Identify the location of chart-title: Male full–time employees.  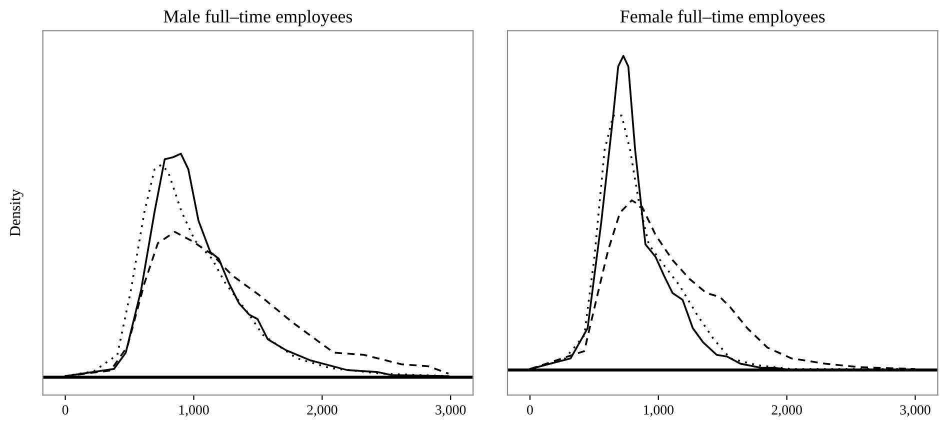
(258, 18).